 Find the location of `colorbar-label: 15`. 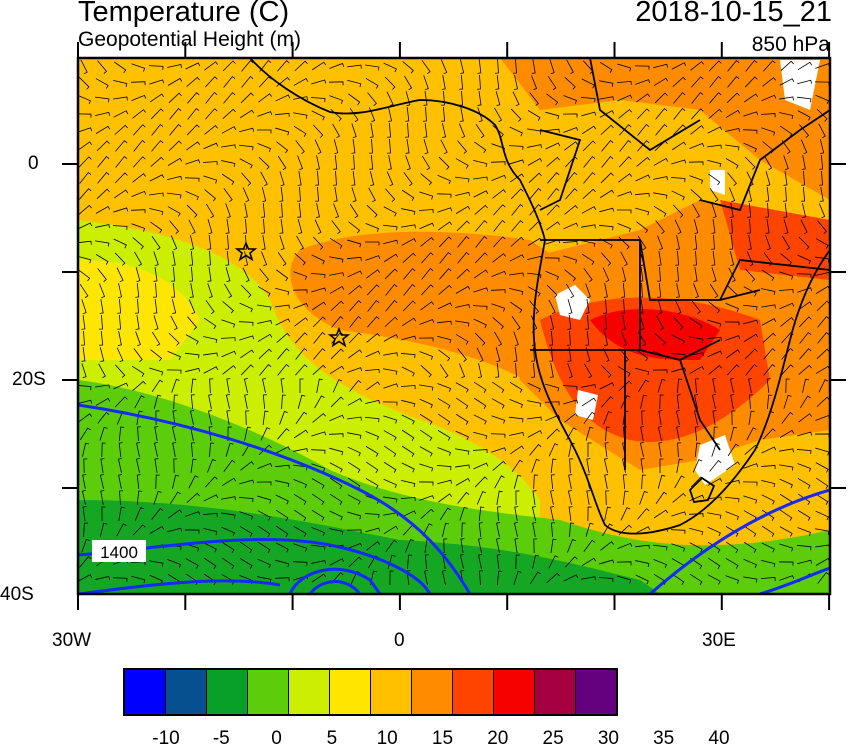

colorbar-label: 15 is located at coordinates (442, 738).